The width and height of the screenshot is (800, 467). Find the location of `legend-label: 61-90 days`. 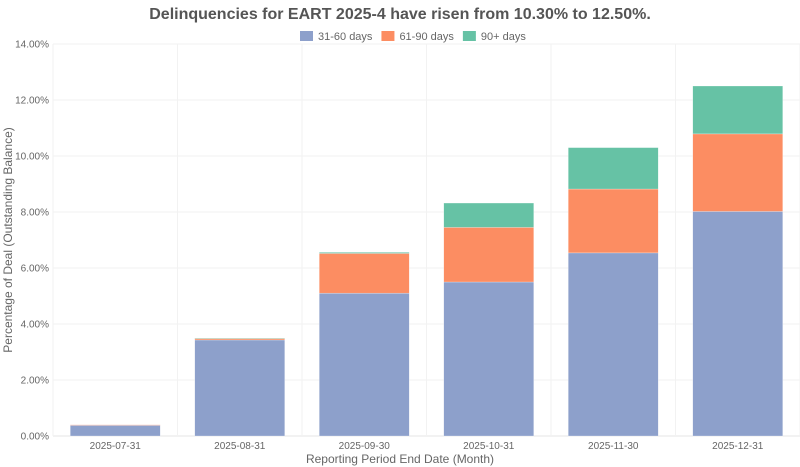

legend-label: 61-90 days is located at coordinates (426, 37).